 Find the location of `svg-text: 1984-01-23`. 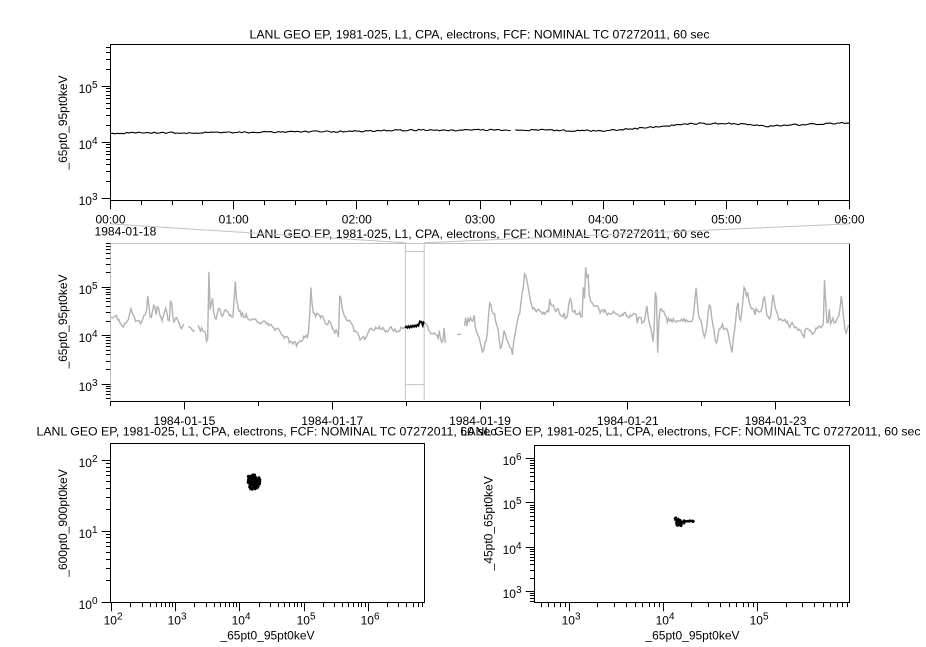

svg-text: 1984-01-23 is located at coordinates (776, 421).